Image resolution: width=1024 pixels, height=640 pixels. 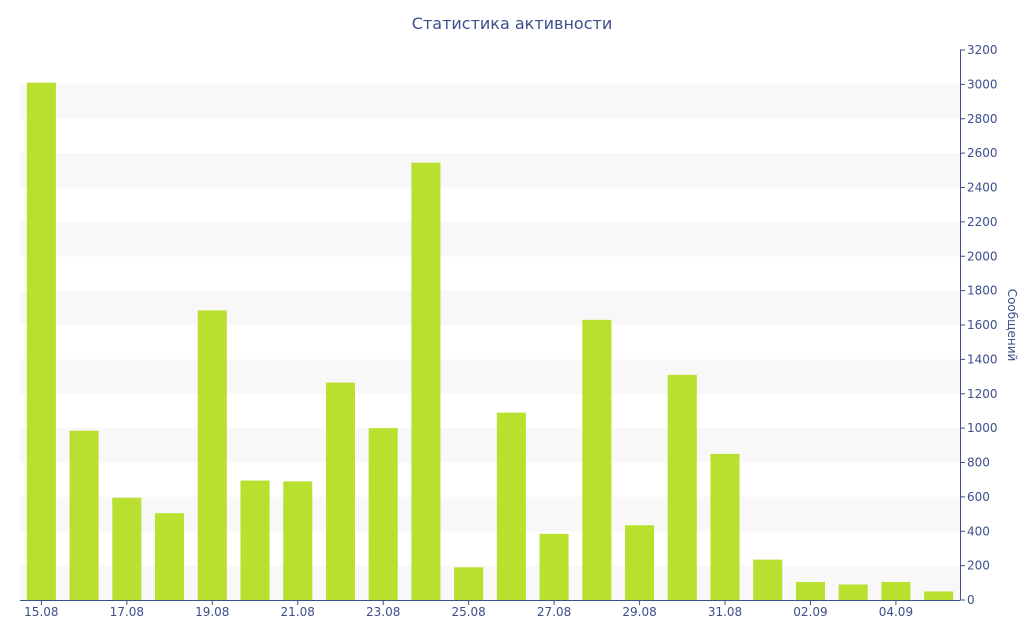 What do you see at coordinates (170, 556) in the screenshot?
I see `bar-18.08` at bounding box center [170, 556].